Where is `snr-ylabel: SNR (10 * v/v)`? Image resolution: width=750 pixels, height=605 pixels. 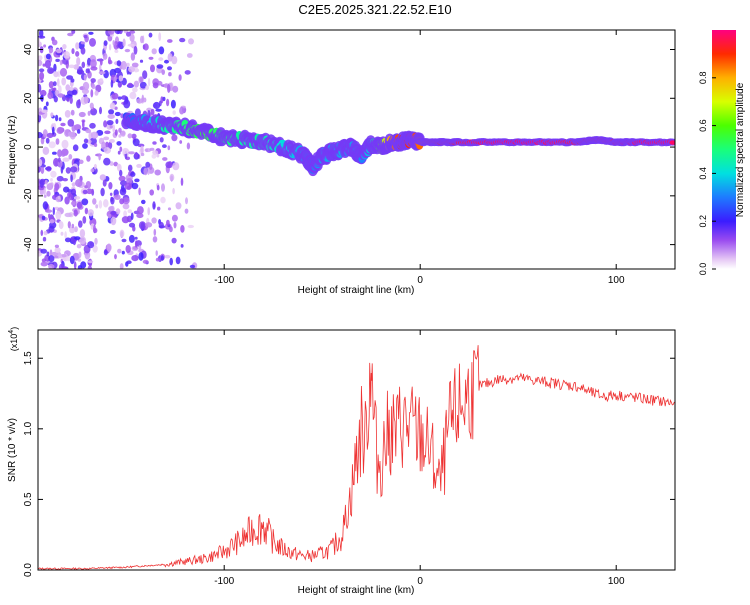
snr-ylabel: SNR (10 * v/v) is located at coordinates (12, 450).